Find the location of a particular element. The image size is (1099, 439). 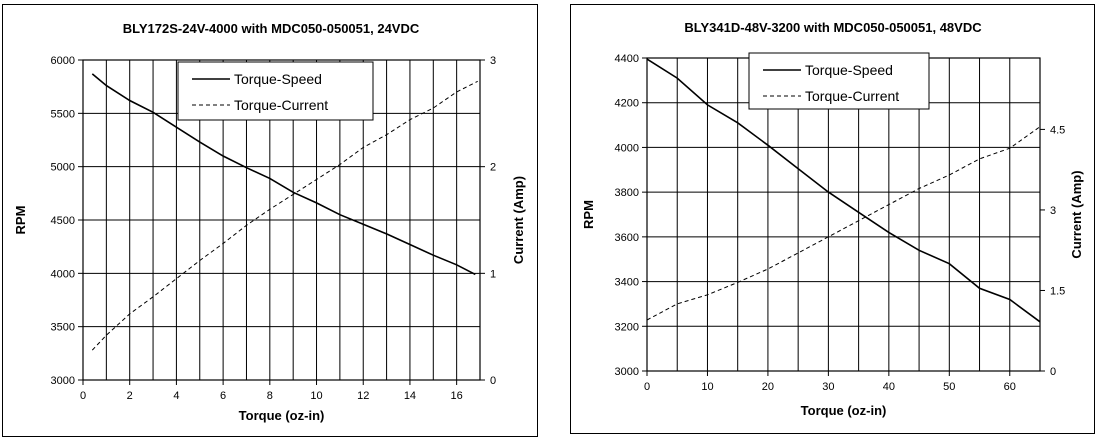

x-tick-label: 12 is located at coordinates (363, 396).